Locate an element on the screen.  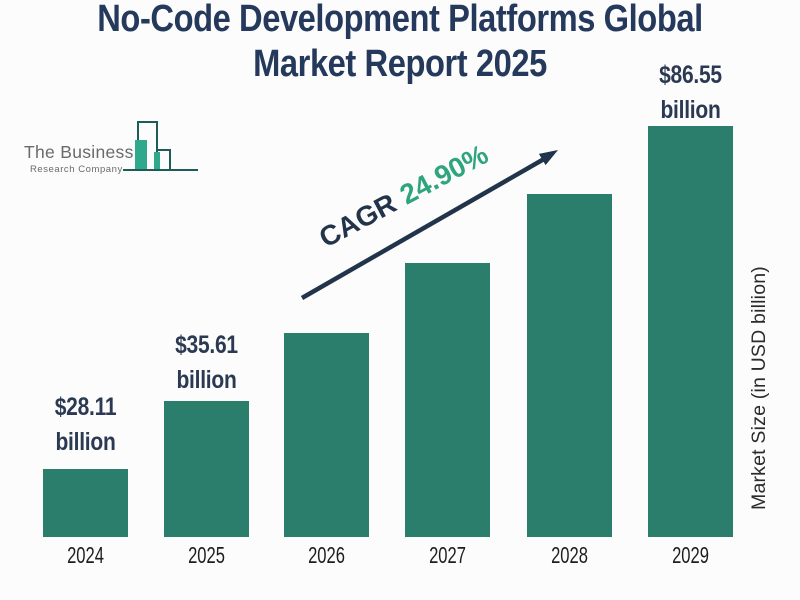
value-label-2025: $35.61 billion is located at coordinates (206, 362).